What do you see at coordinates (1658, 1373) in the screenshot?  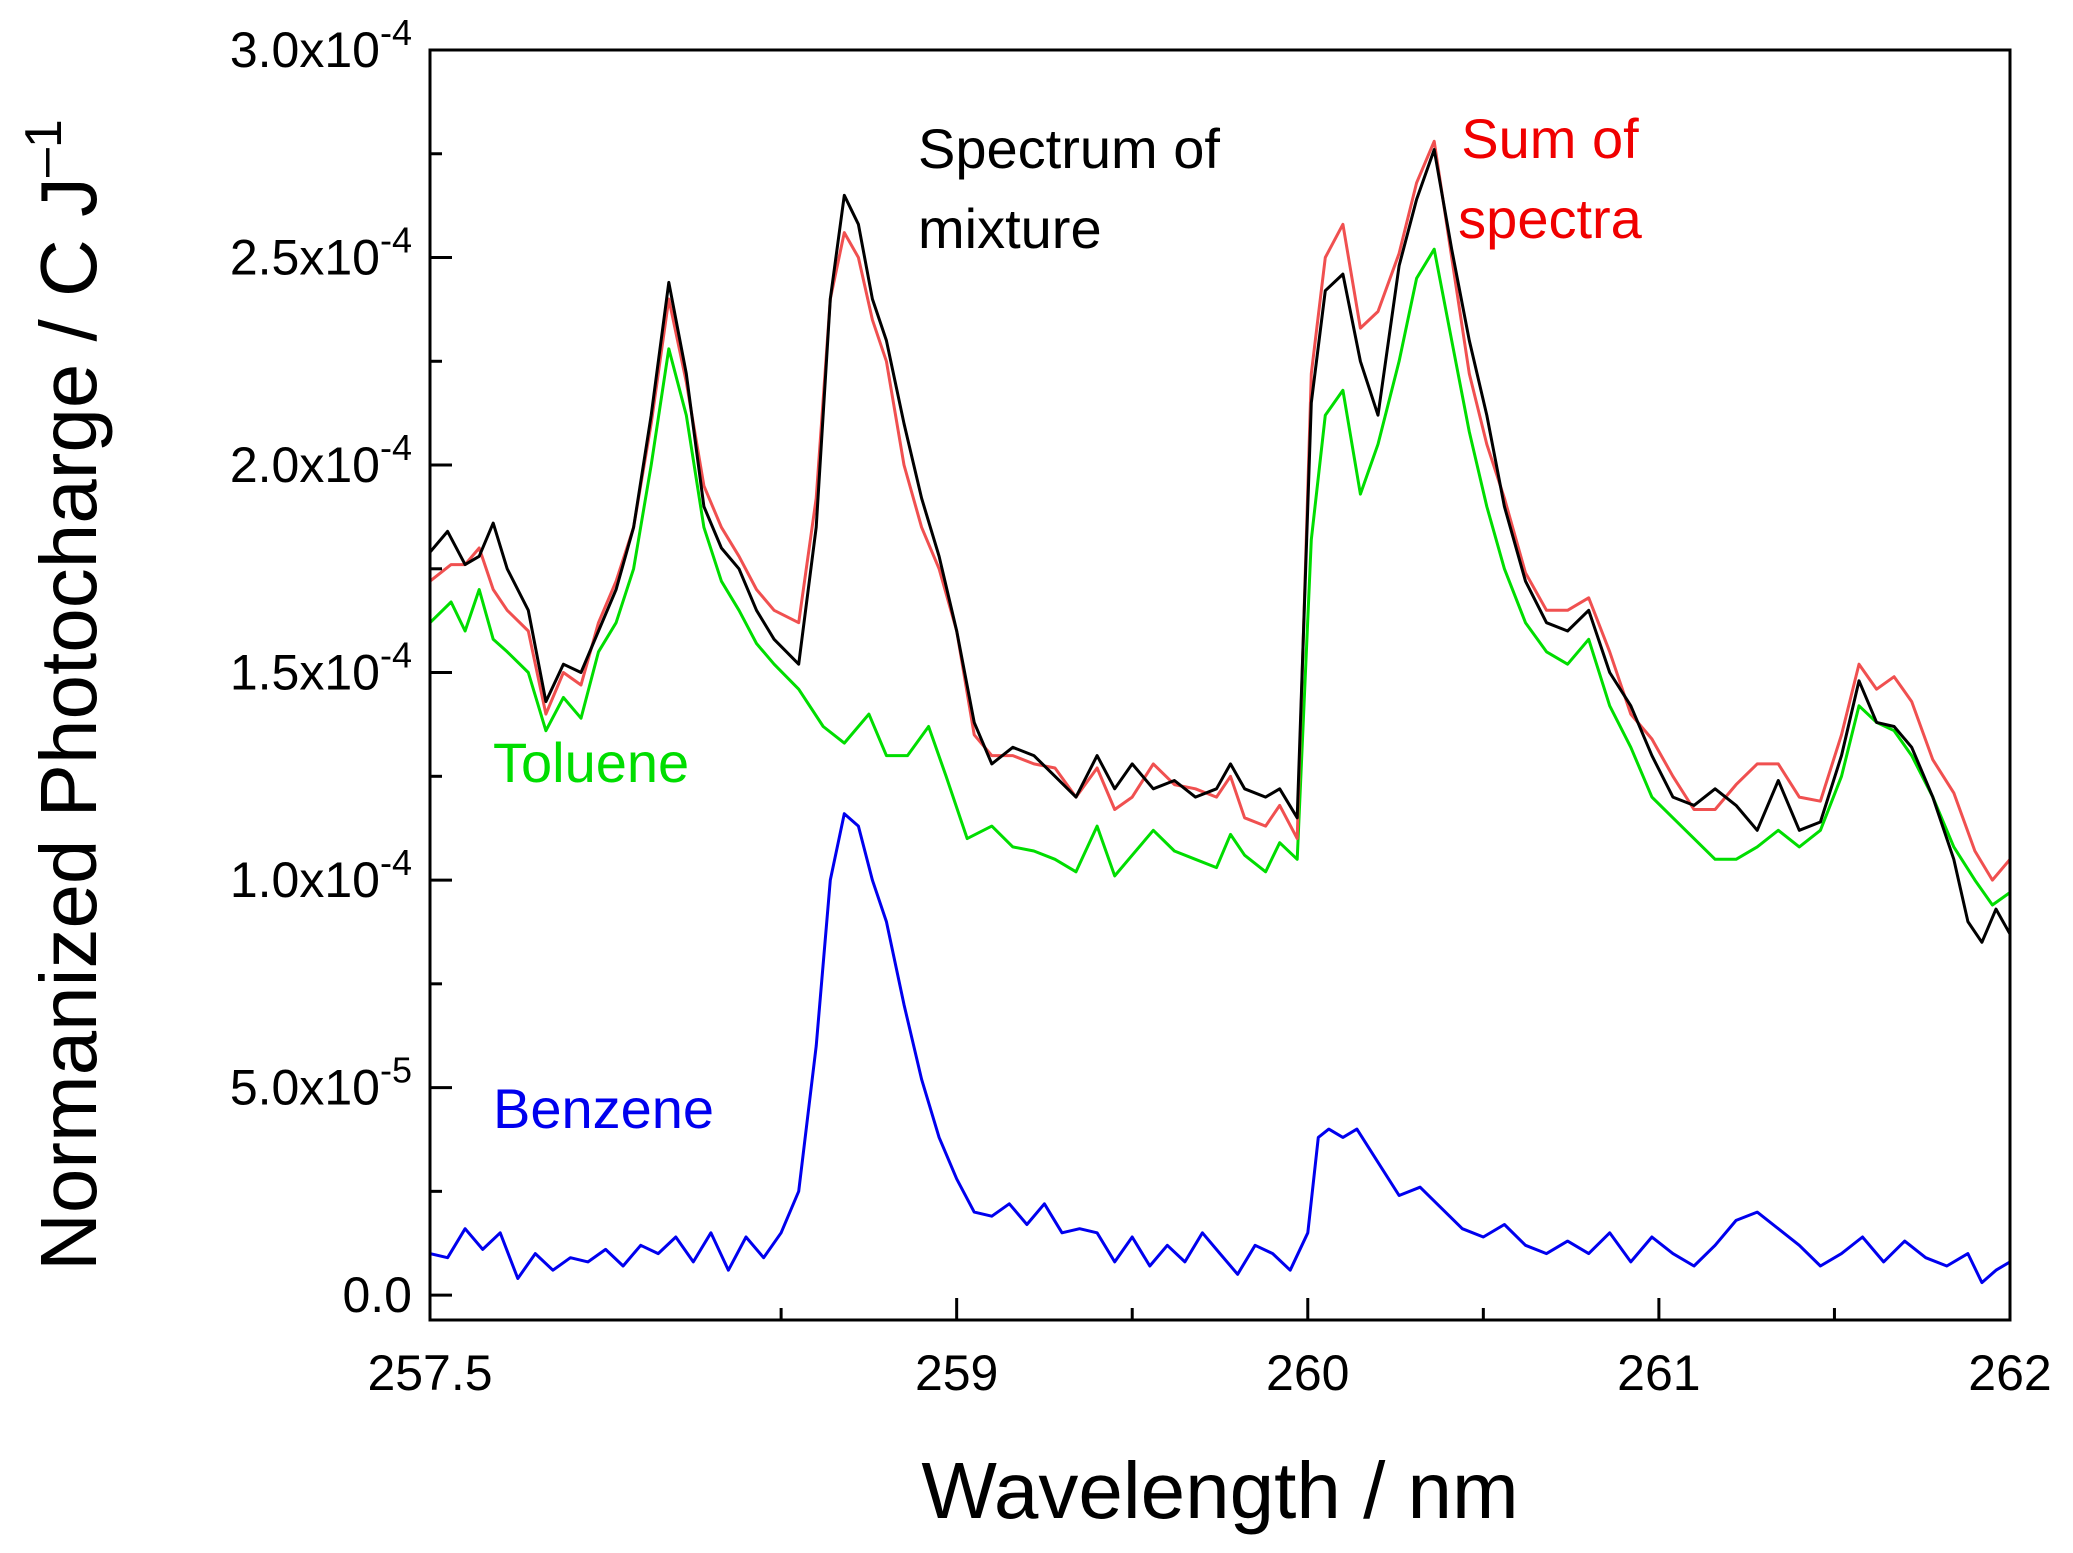 I see `x-tick-label: 261` at bounding box center [1658, 1373].